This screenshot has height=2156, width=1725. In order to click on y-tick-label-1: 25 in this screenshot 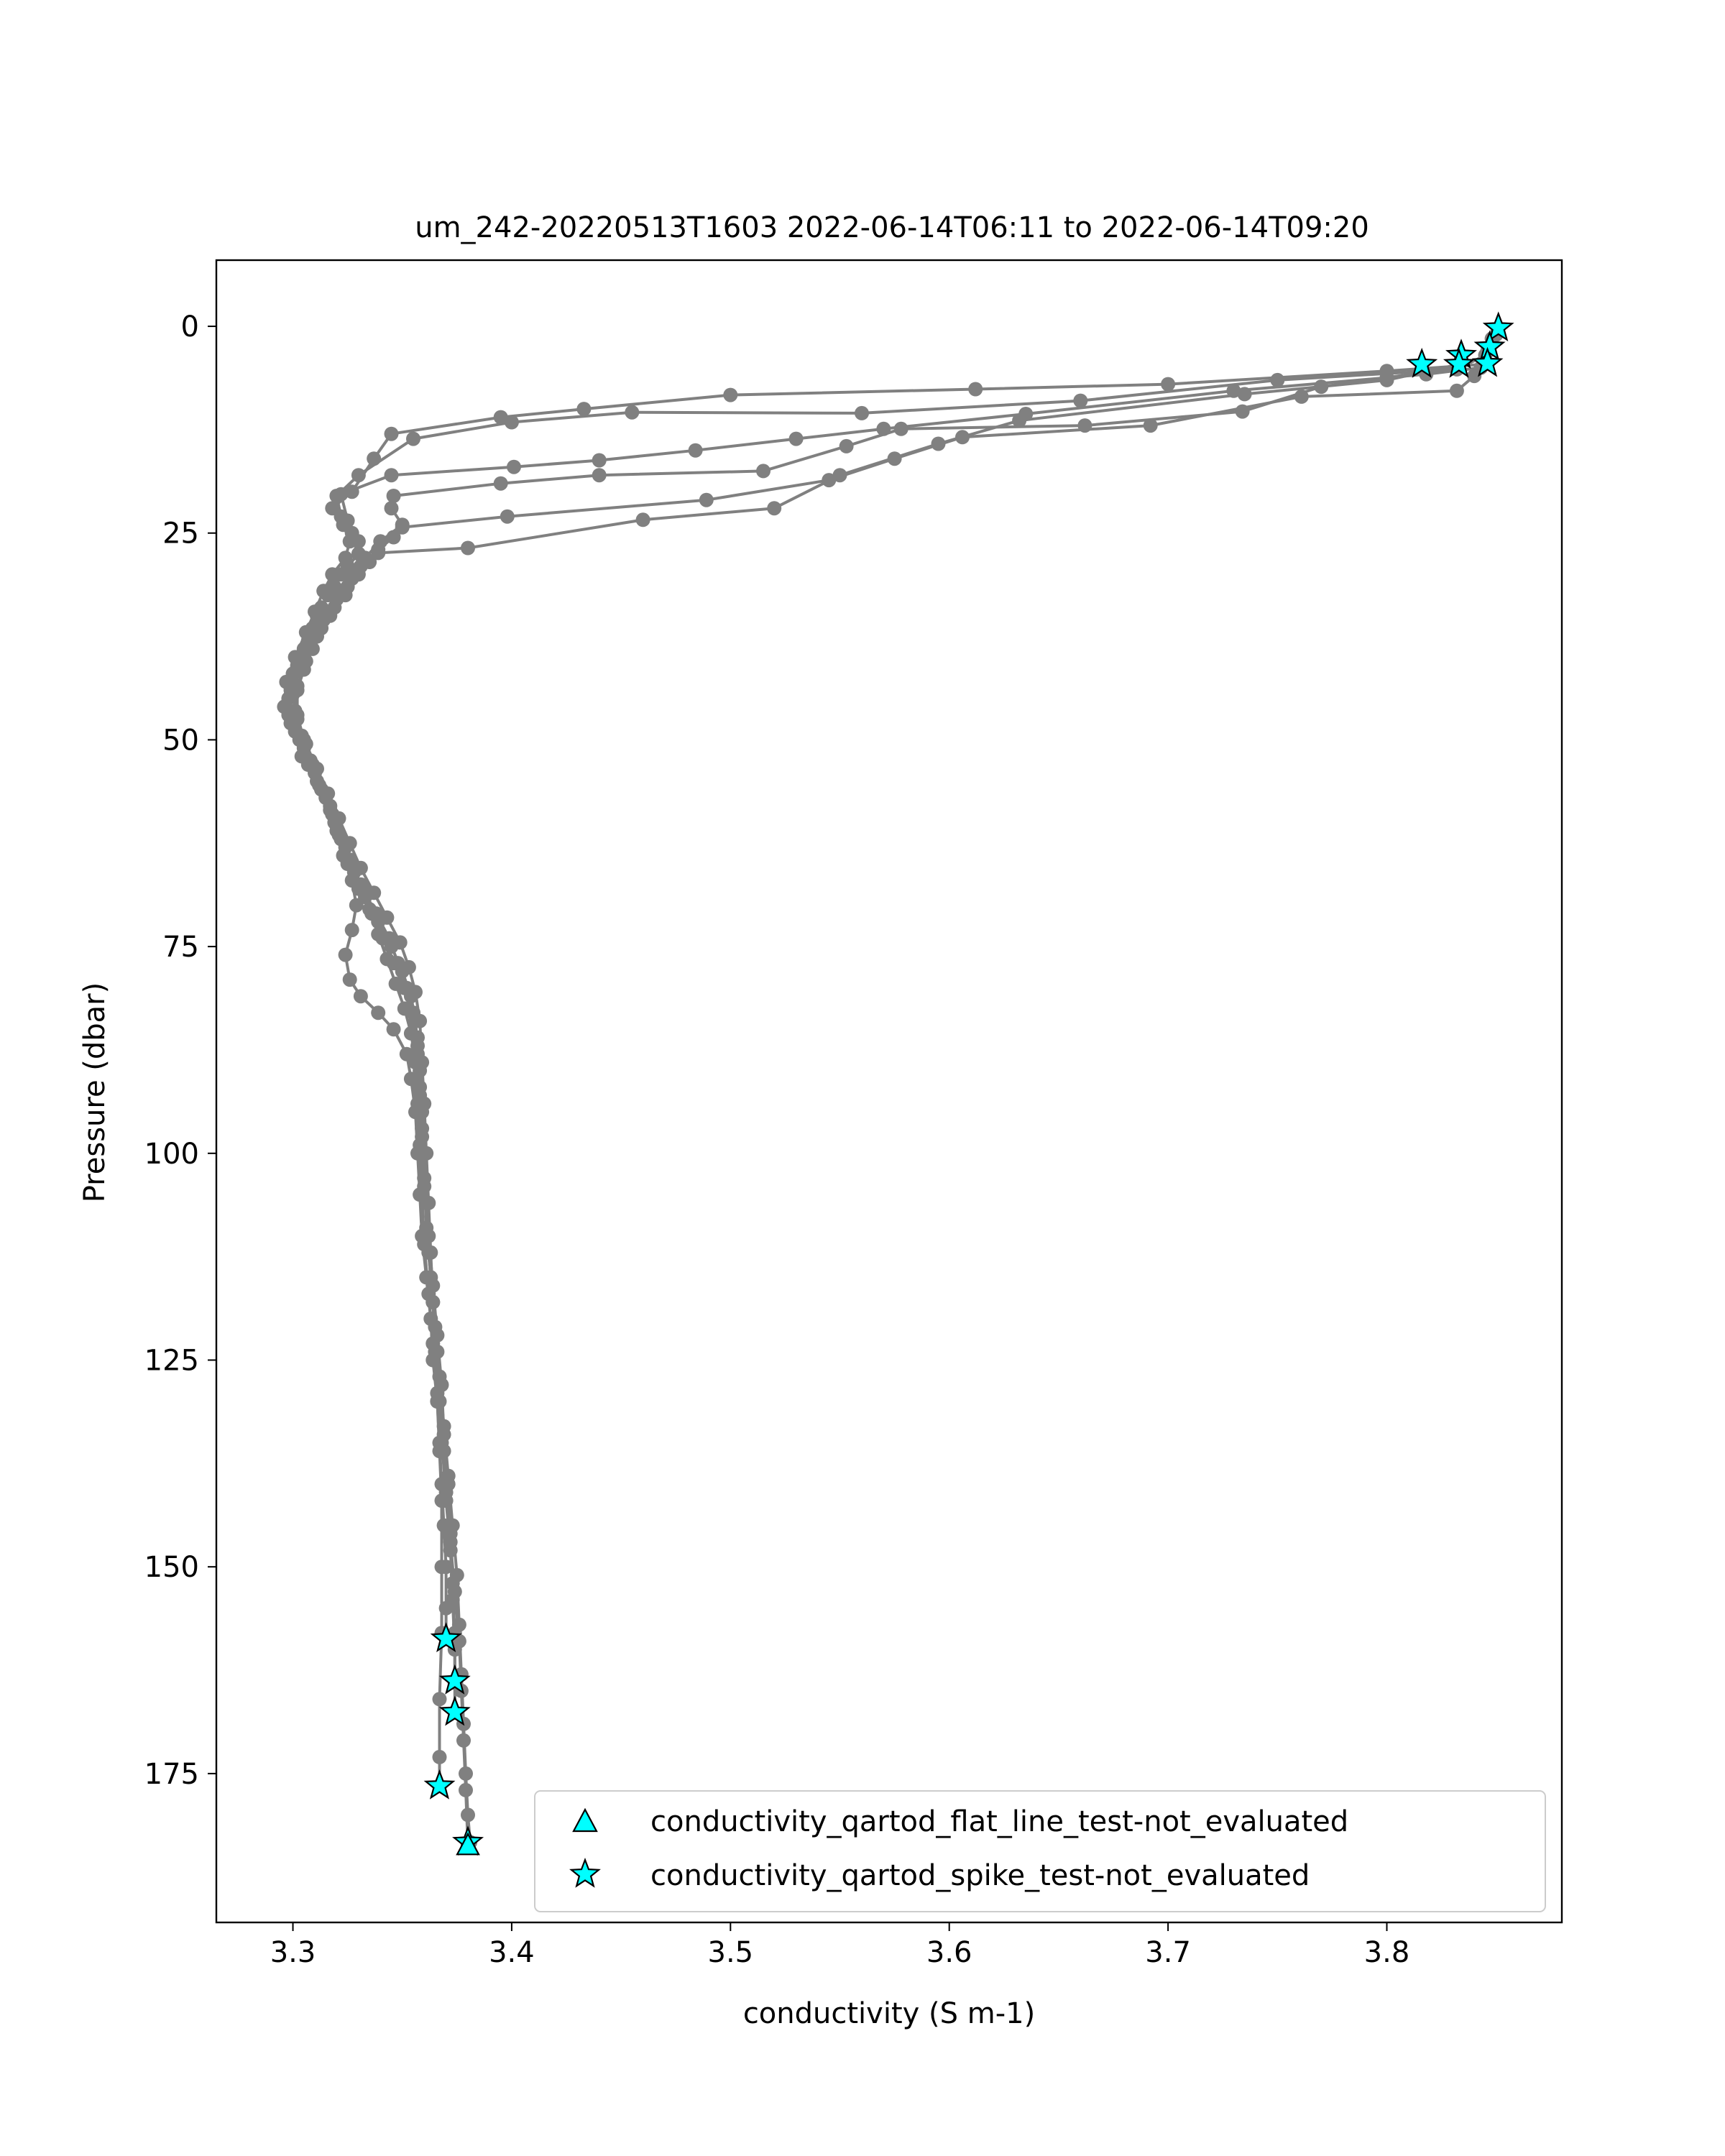, I will do `click(180, 533)`.